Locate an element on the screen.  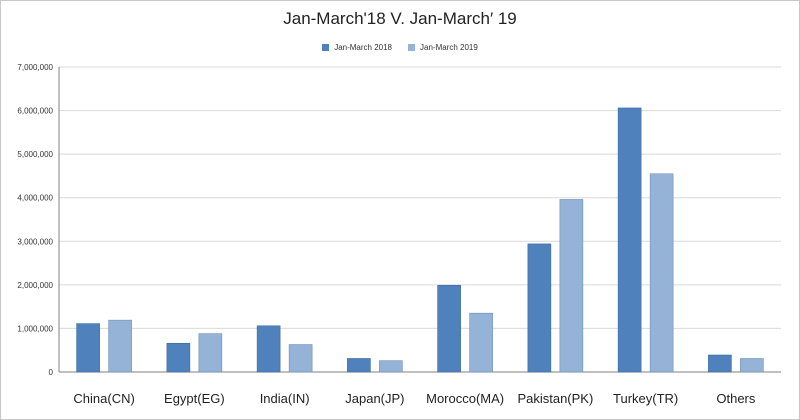
chart-title: Jan-March'18 V. Jan-March′ 19 is located at coordinates (400, 18).